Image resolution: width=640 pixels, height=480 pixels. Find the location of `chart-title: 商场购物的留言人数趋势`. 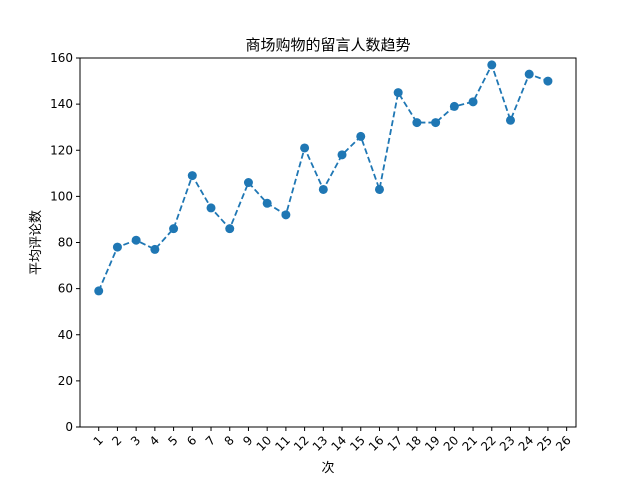

chart-title: 商场购物的留言人数趋势 is located at coordinates (327, 45).